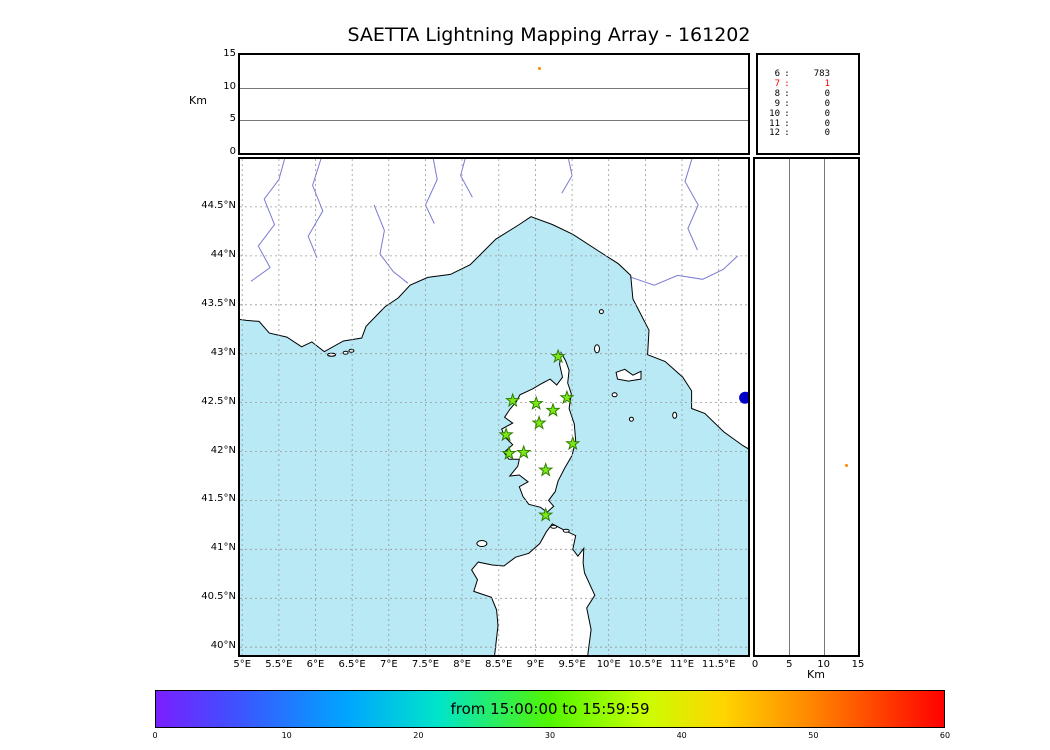  What do you see at coordinates (608, 664) in the screenshot?
I see `lon-tick-label: 10°E` at bounding box center [608, 664].